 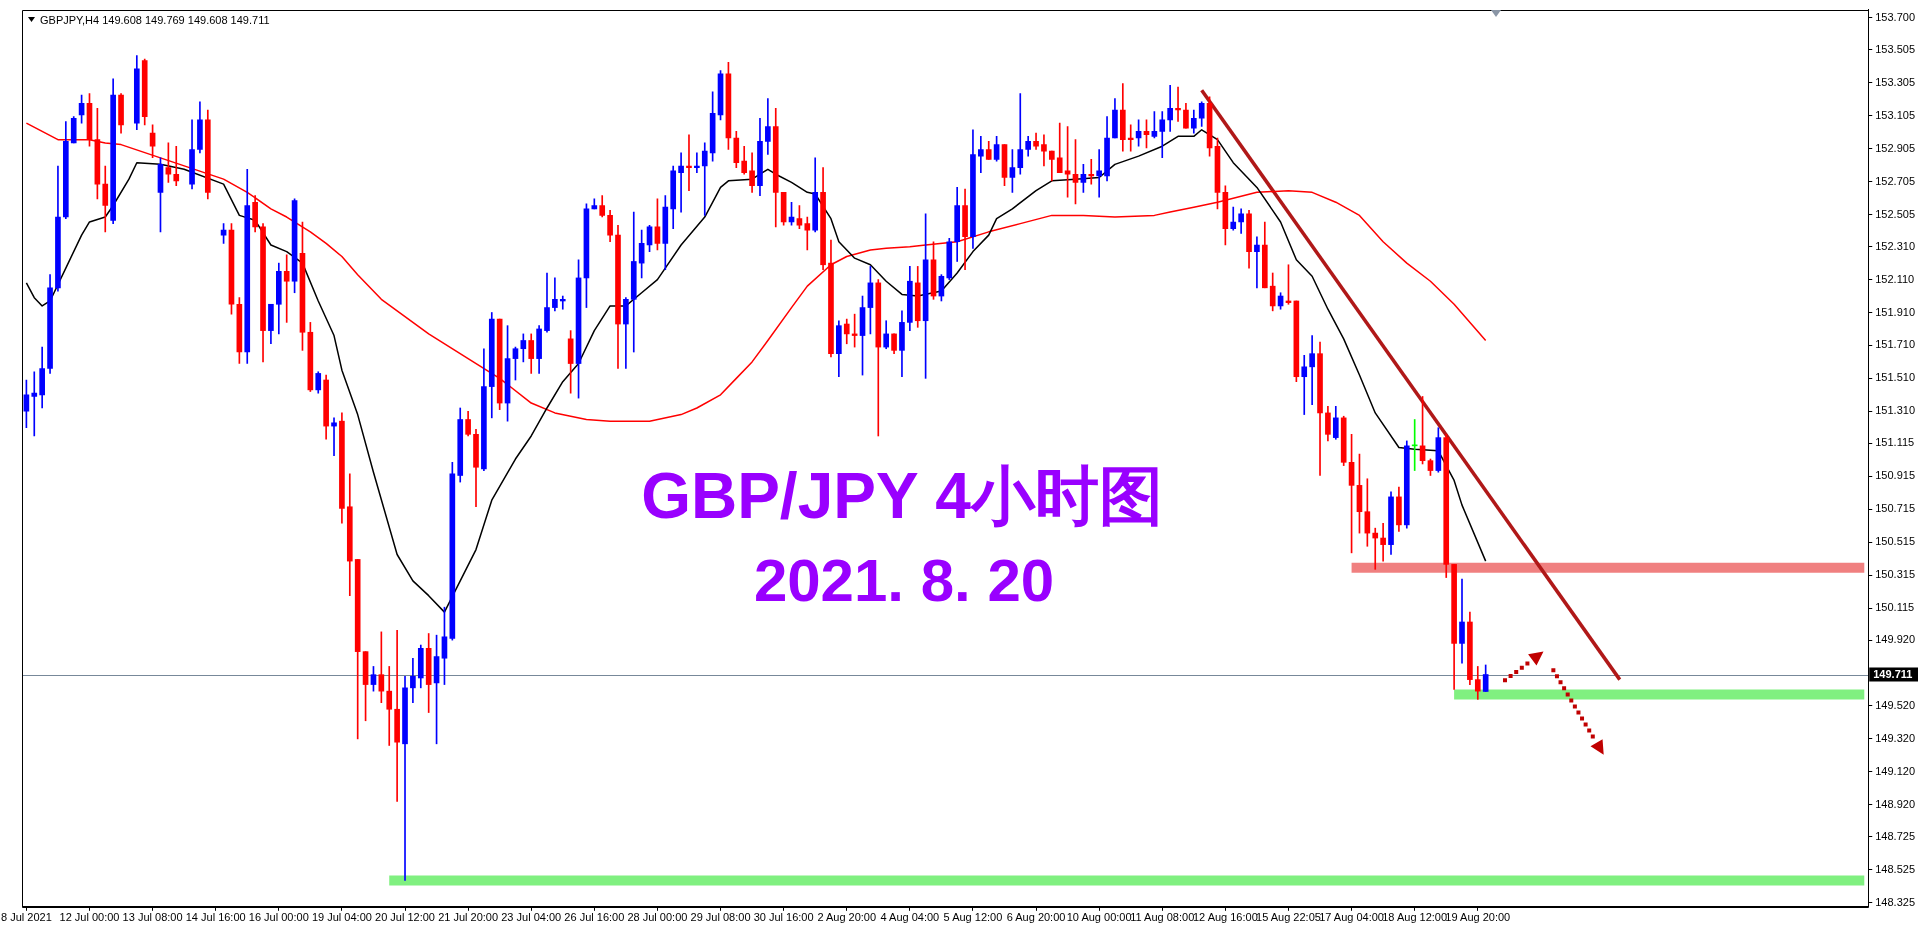 What do you see at coordinates (594, 917) in the screenshot?
I see `x-tick-label: 26 Jul 16:00` at bounding box center [594, 917].